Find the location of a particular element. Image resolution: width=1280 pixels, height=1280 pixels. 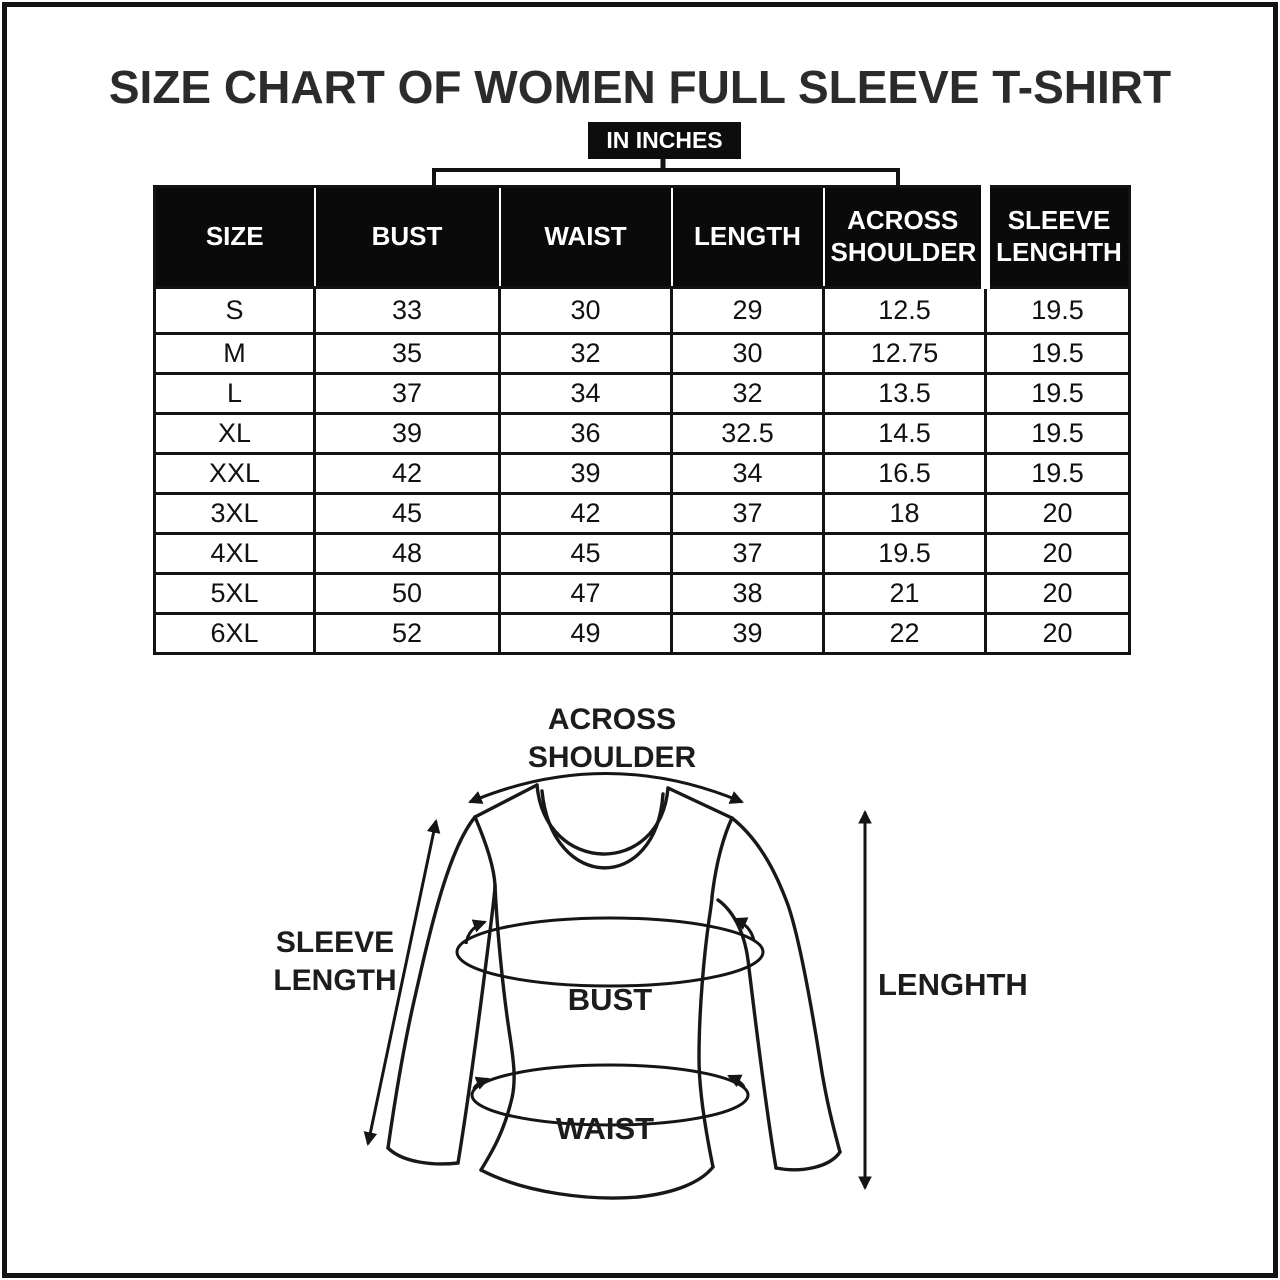

column-header-bust: BUST is located at coordinates (407, 237).